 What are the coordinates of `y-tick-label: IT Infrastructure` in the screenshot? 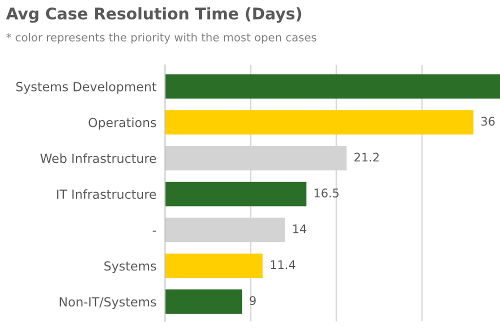 It's located at (106, 194).